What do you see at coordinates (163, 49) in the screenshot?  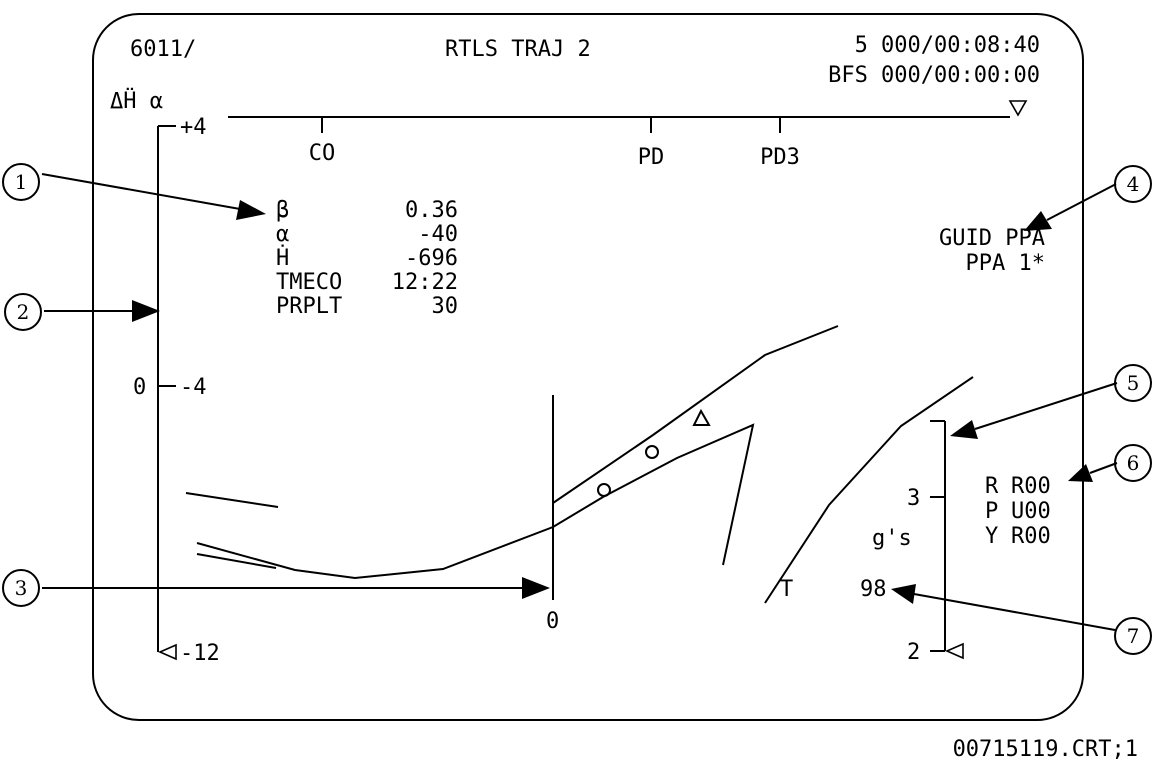 I see `spec-id: 6011/` at bounding box center [163, 49].